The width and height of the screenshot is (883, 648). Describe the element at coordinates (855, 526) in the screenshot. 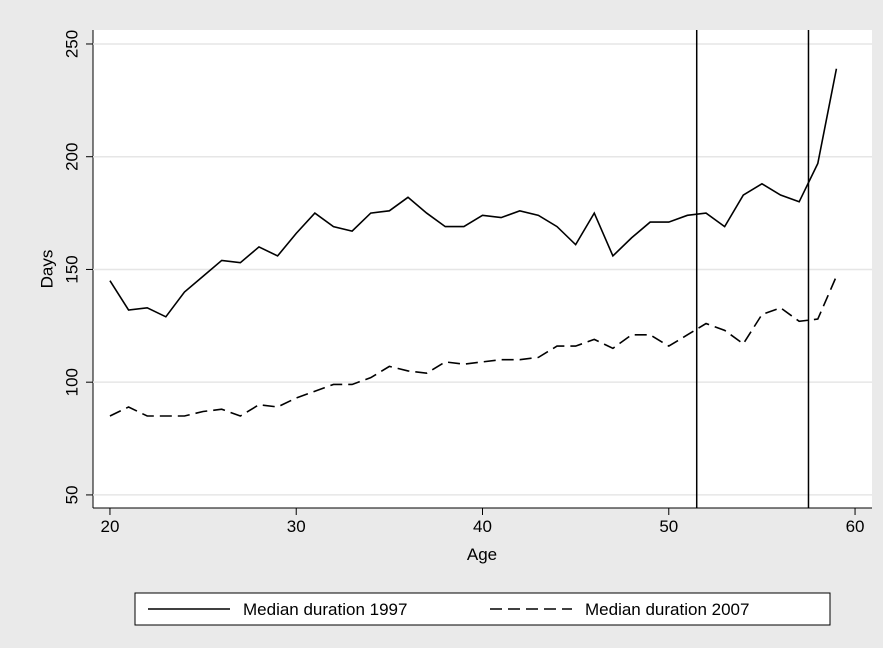

I see `x-tick-label: 60` at that location.